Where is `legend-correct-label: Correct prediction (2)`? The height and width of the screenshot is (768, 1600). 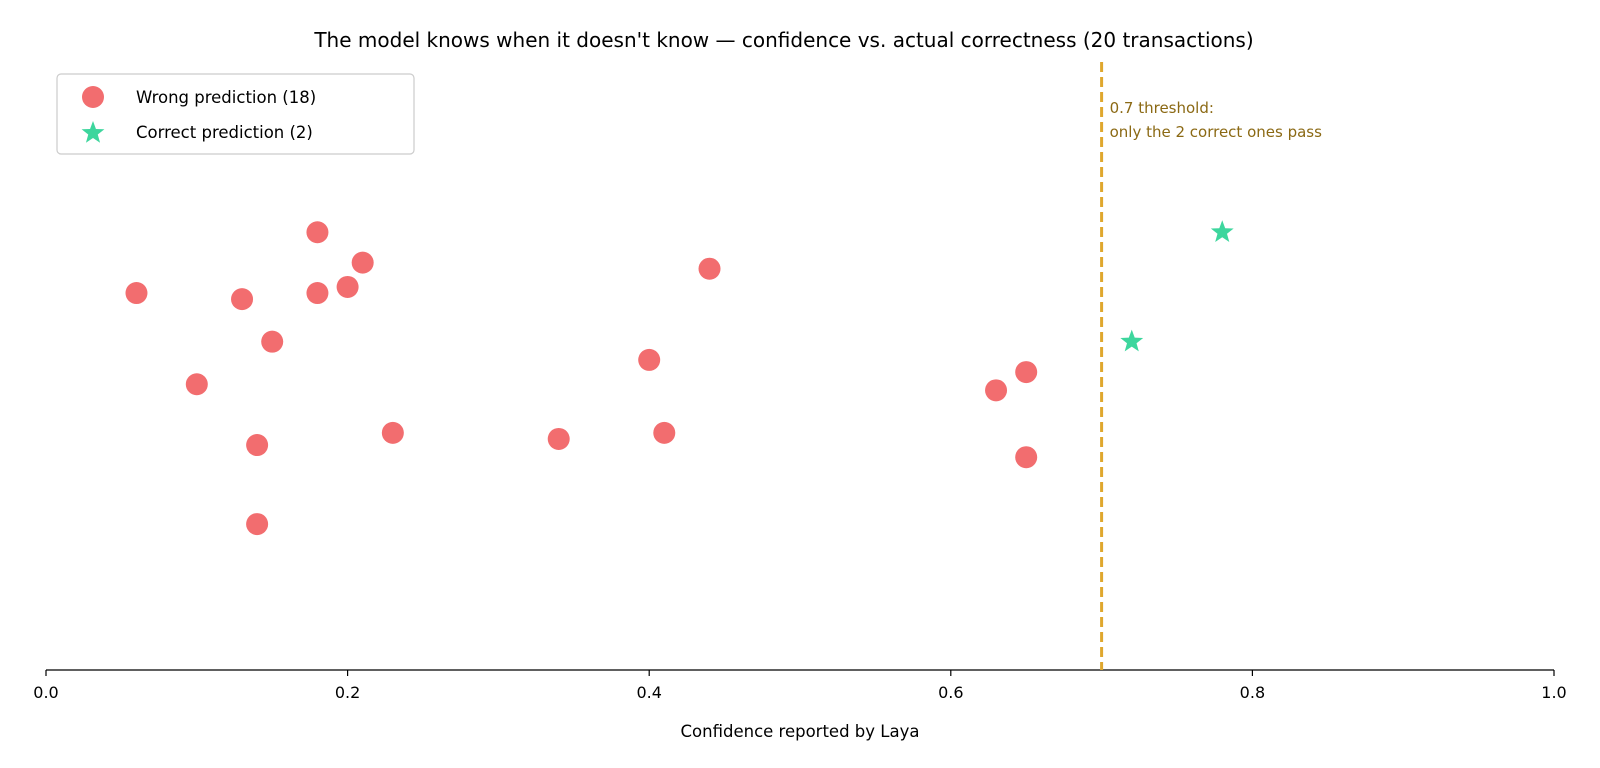
legend-correct-label: Correct prediction (2) is located at coordinates (224, 132).